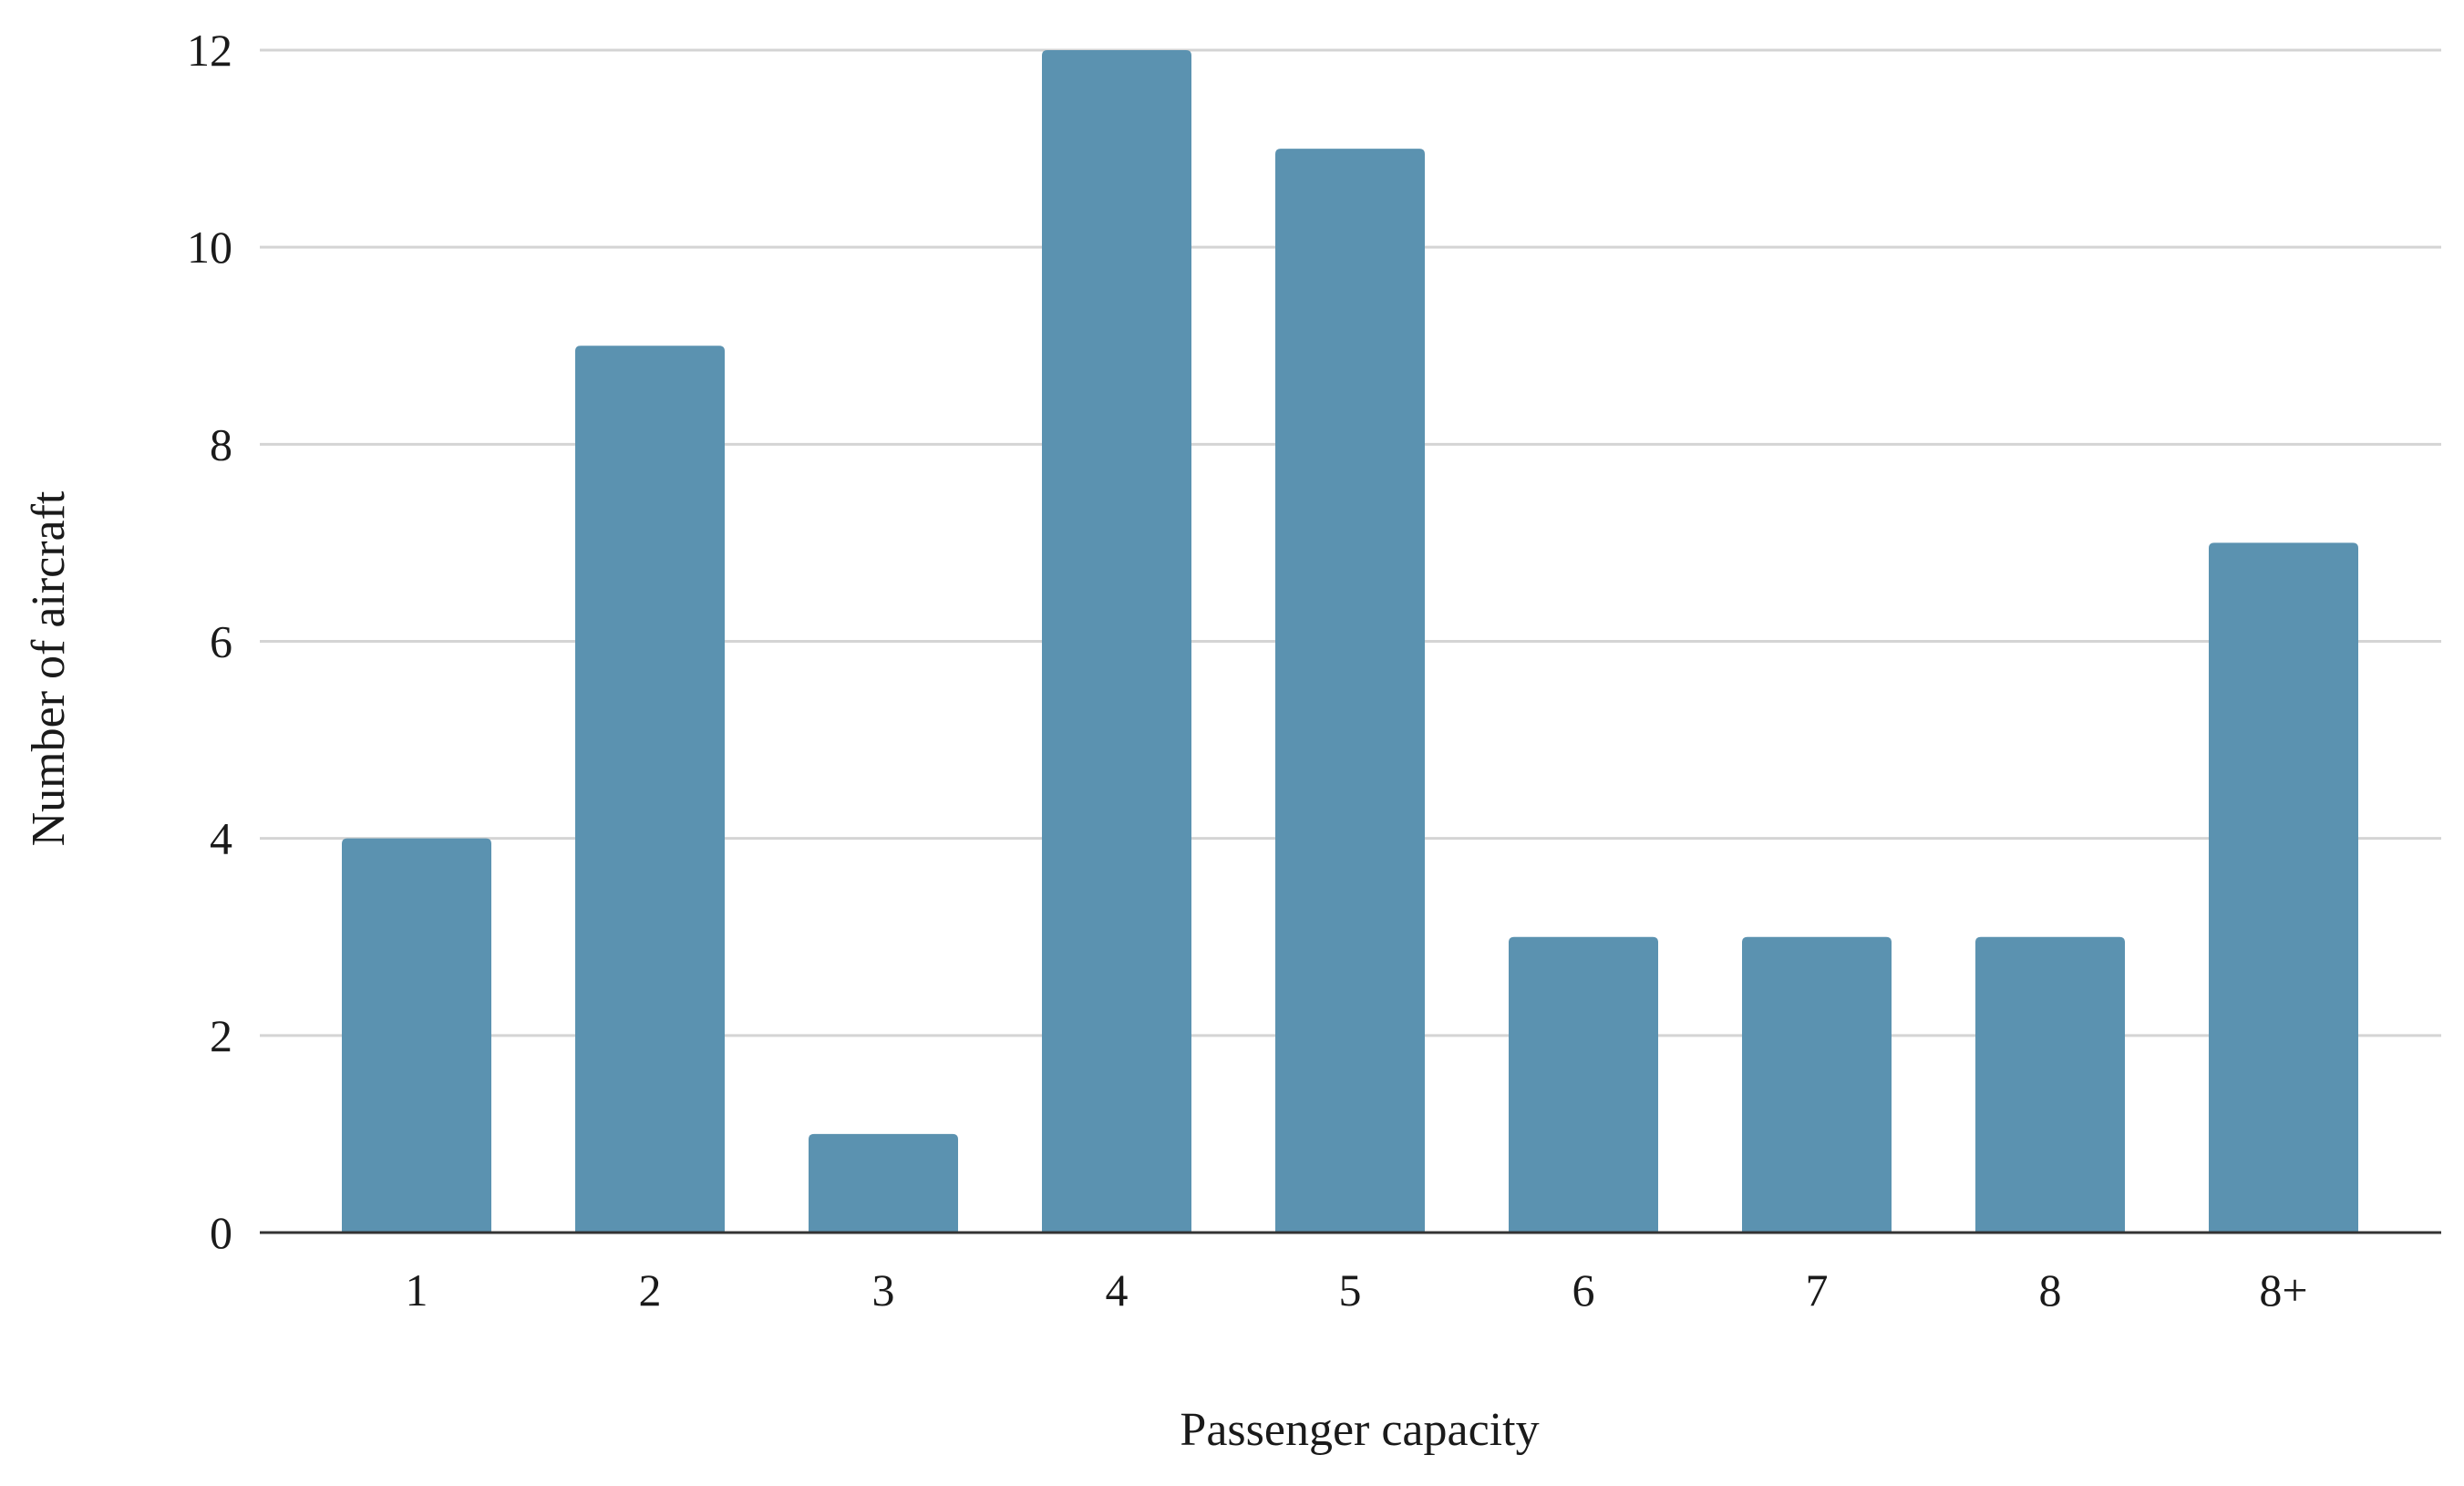 The height and width of the screenshot is (1486, 2464). I want to click on x-tick-label: 2, so click(651, 1290).